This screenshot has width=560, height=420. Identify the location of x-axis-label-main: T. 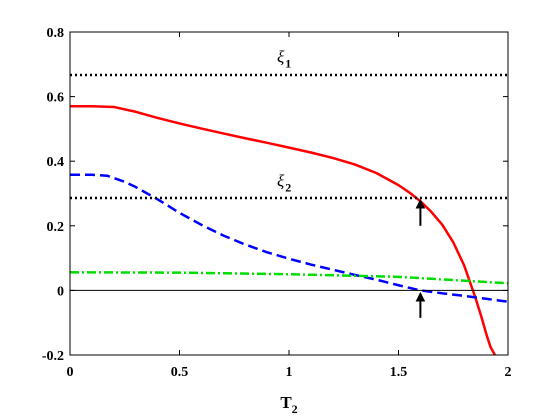
(286, 402).